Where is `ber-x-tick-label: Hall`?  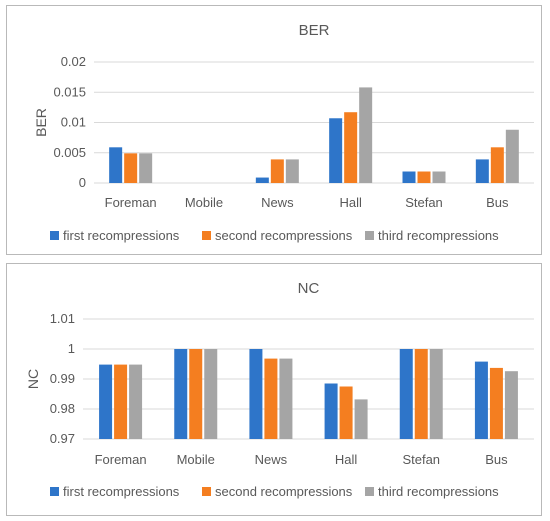
ber-x-tick-label: Hall is located at coordinates (350, 202).